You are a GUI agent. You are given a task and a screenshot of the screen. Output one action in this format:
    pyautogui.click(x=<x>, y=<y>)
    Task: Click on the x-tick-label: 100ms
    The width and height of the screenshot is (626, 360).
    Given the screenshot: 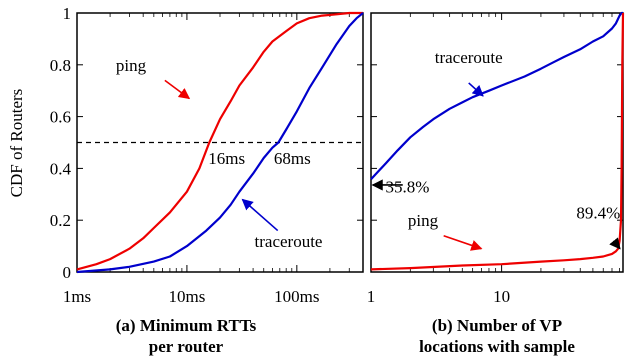 What is the action you would take?
    pyautogui.click(x=296, y=296)
    